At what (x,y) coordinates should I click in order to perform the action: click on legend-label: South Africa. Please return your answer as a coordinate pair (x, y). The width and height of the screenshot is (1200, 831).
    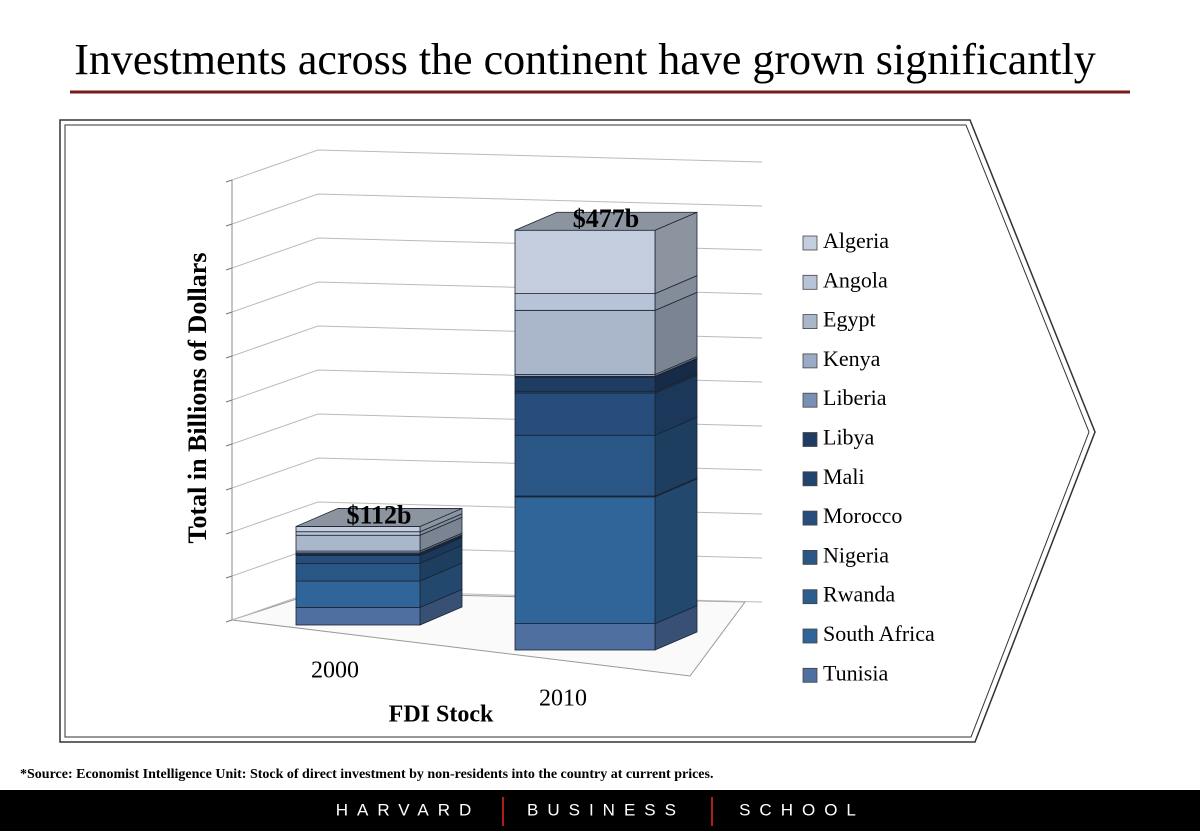
    Looking at the image, I should click on (879, 633).